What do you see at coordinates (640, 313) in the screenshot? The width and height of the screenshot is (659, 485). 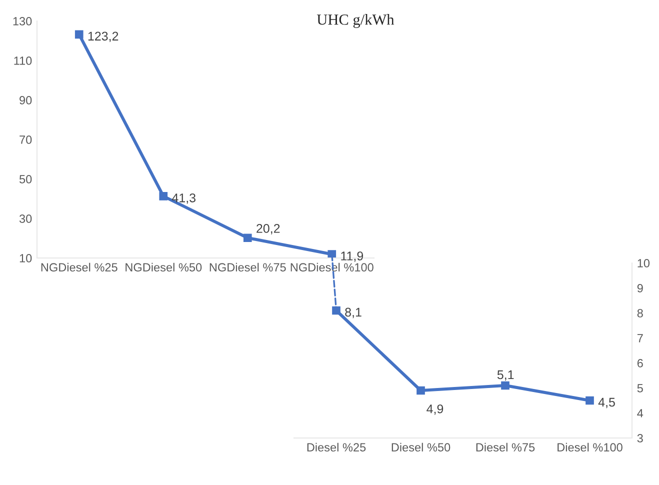 I see `y-tick-label: 8` at bounding box center [640, 313].